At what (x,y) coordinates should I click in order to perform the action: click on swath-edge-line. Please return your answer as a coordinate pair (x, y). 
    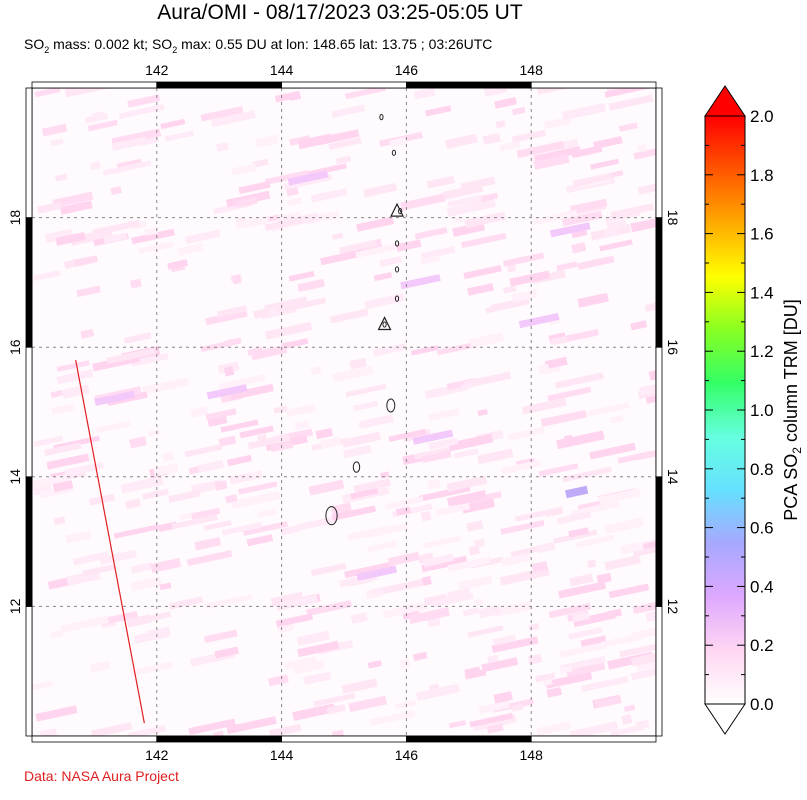
    Looking at the image, I should click on (110, 542).